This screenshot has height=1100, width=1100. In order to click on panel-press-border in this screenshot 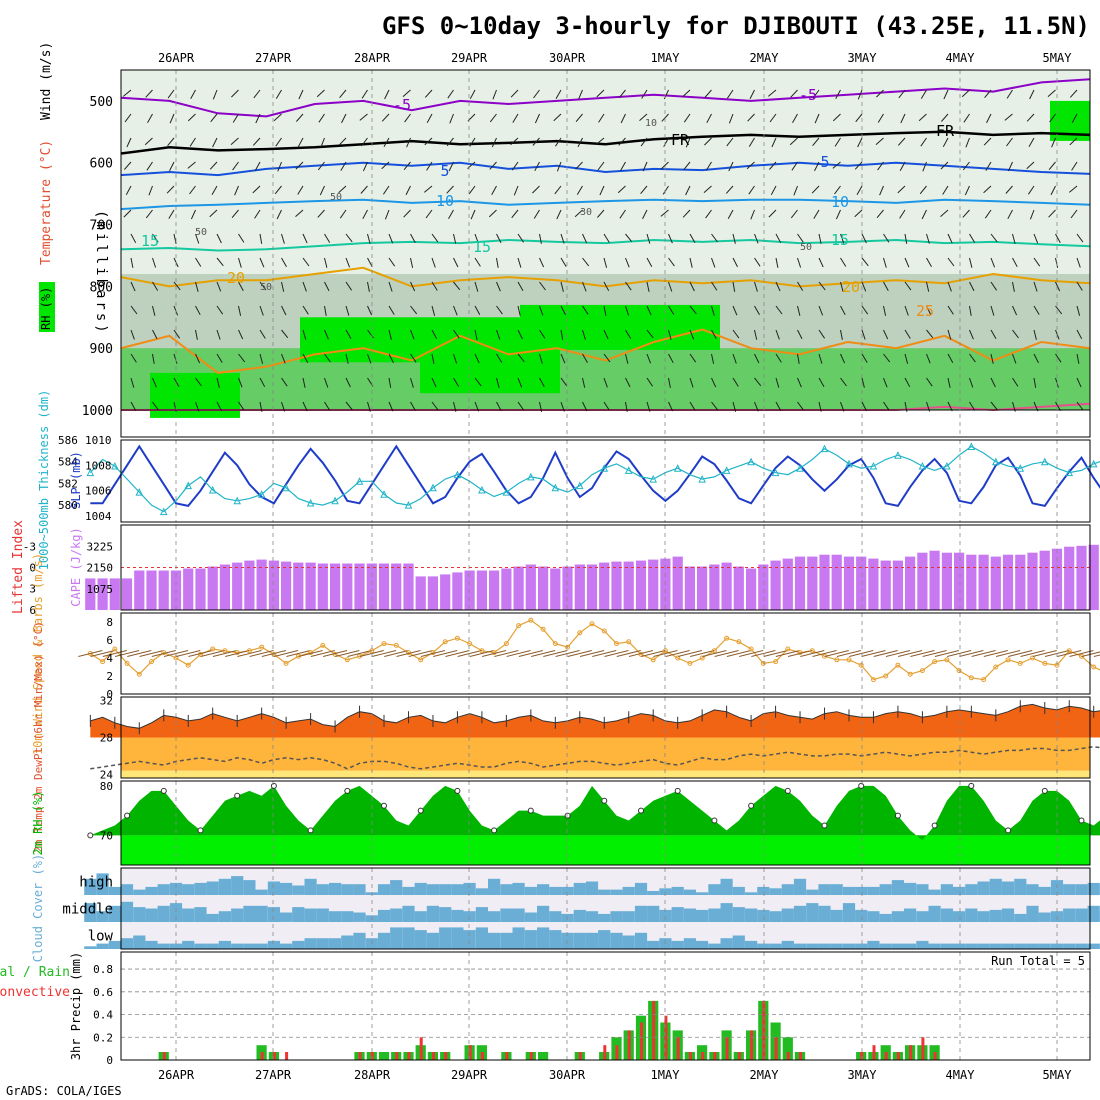, I will do `click(605, 481)`.